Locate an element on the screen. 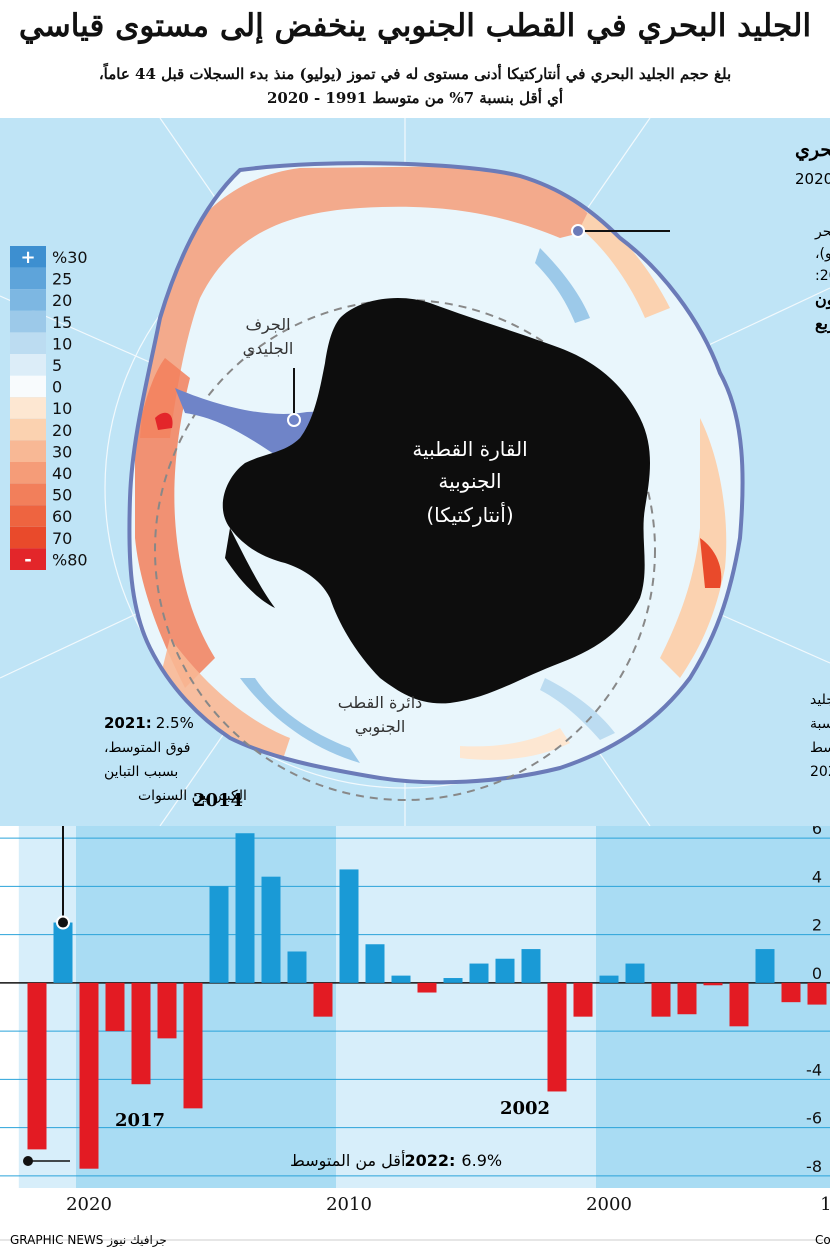 The width and height of the screenshot is (830, 1251). bar-2003 is located at coordinates (531, 966).